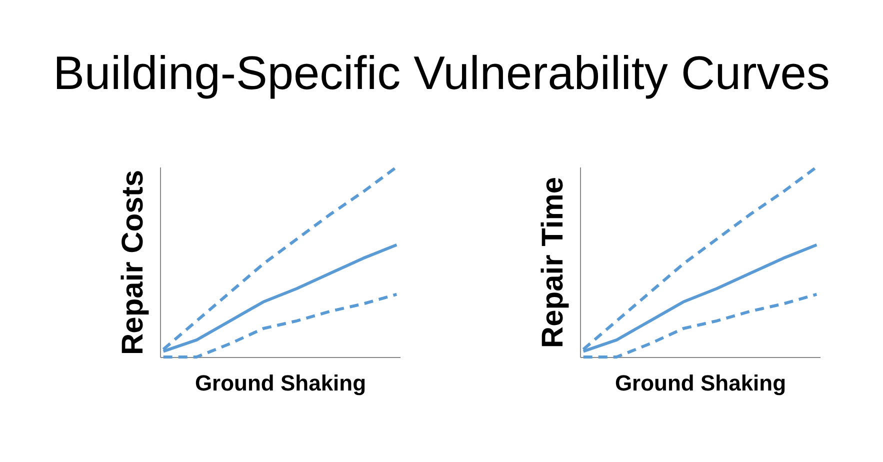 Image resolution: width=883 pixels, height=462 pixels. I want to click on chart-title: Building-Specific Vulnerability Curves, so click(441, 72).